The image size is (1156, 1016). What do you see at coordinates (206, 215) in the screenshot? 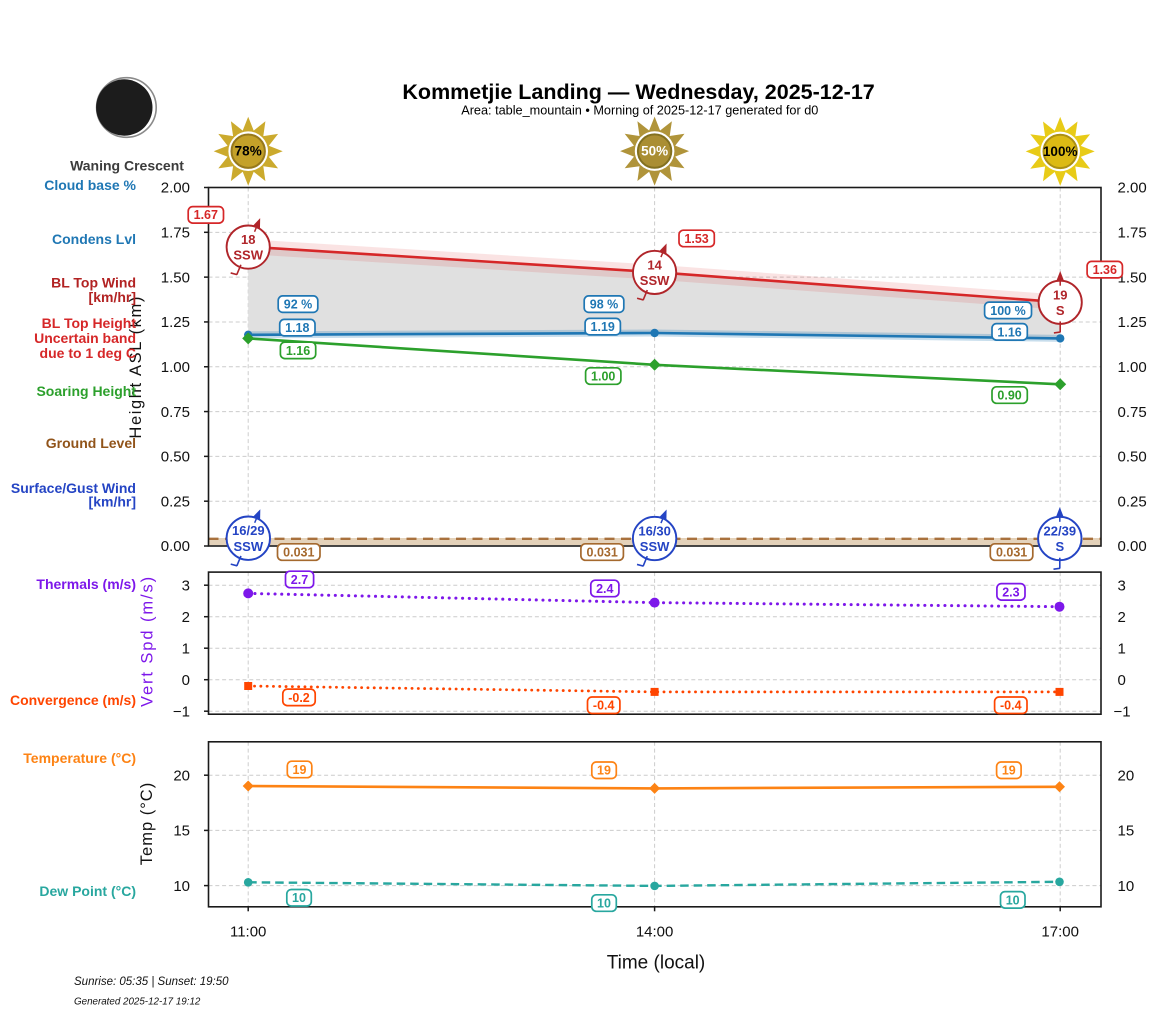
I see `svg-text: 1.67` at bounding box center [206, 215].